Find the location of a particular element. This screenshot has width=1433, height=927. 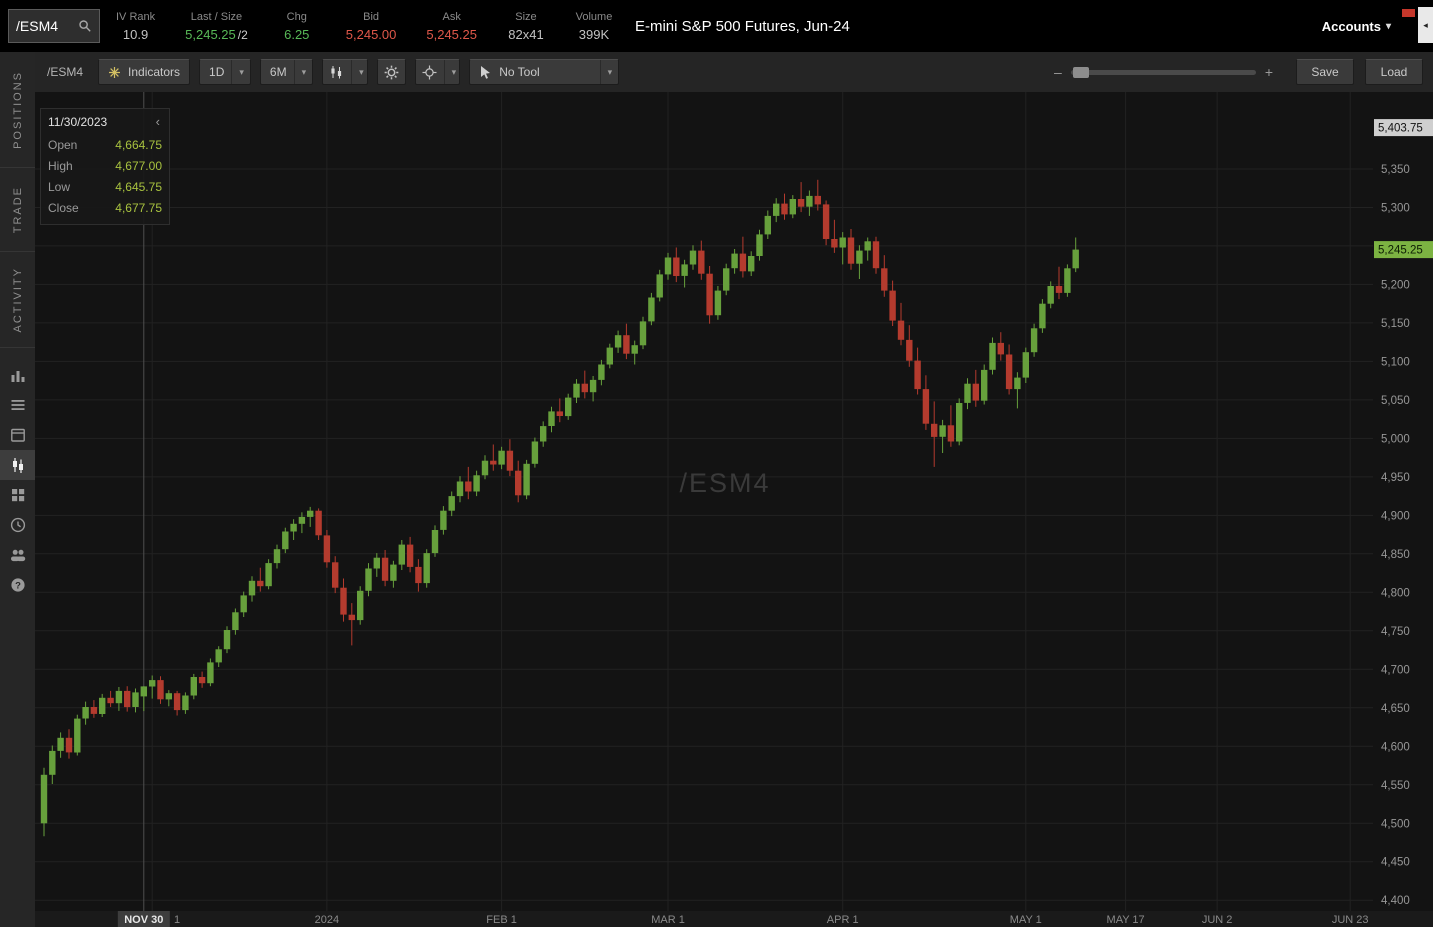

zoom-slider is located at coordinates (1163, 72).